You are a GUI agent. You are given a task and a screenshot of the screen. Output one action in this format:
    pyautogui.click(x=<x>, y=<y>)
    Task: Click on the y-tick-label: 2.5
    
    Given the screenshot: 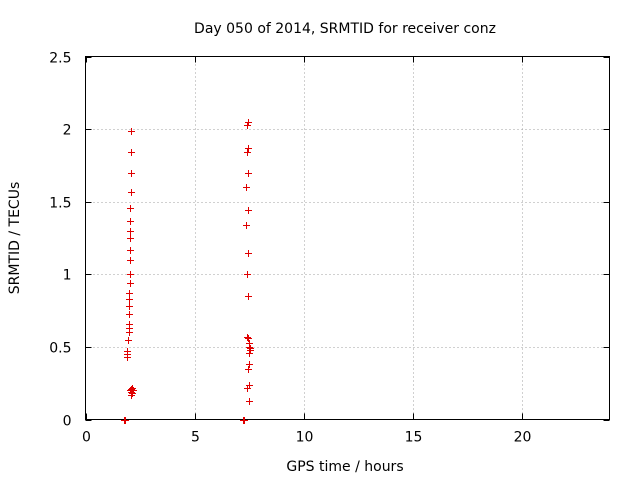 What is the action you would take?
    pyautogui.click(x=60, y=59)
    